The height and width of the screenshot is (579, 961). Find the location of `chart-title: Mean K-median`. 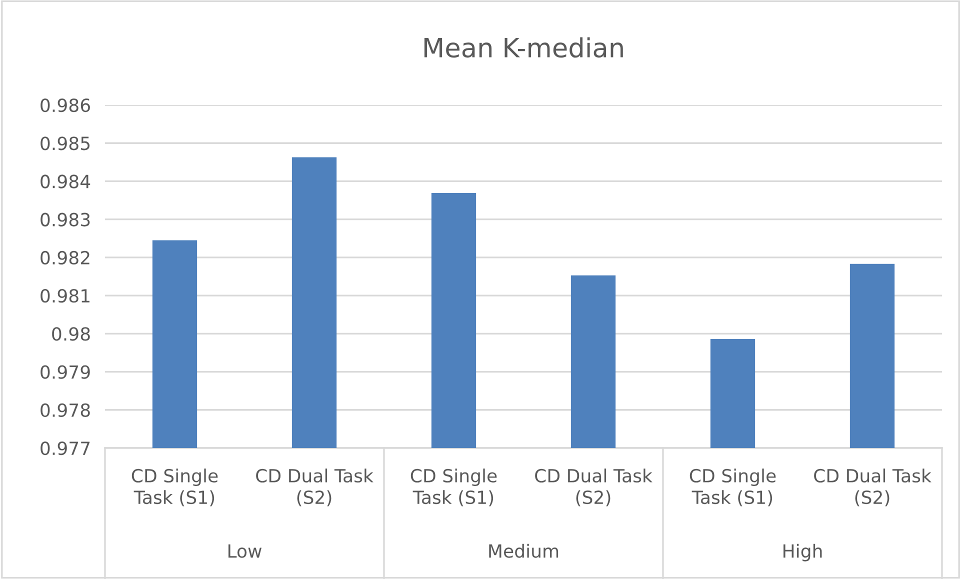

chart-title: Mean K-median is located at coordinates (523, 47).